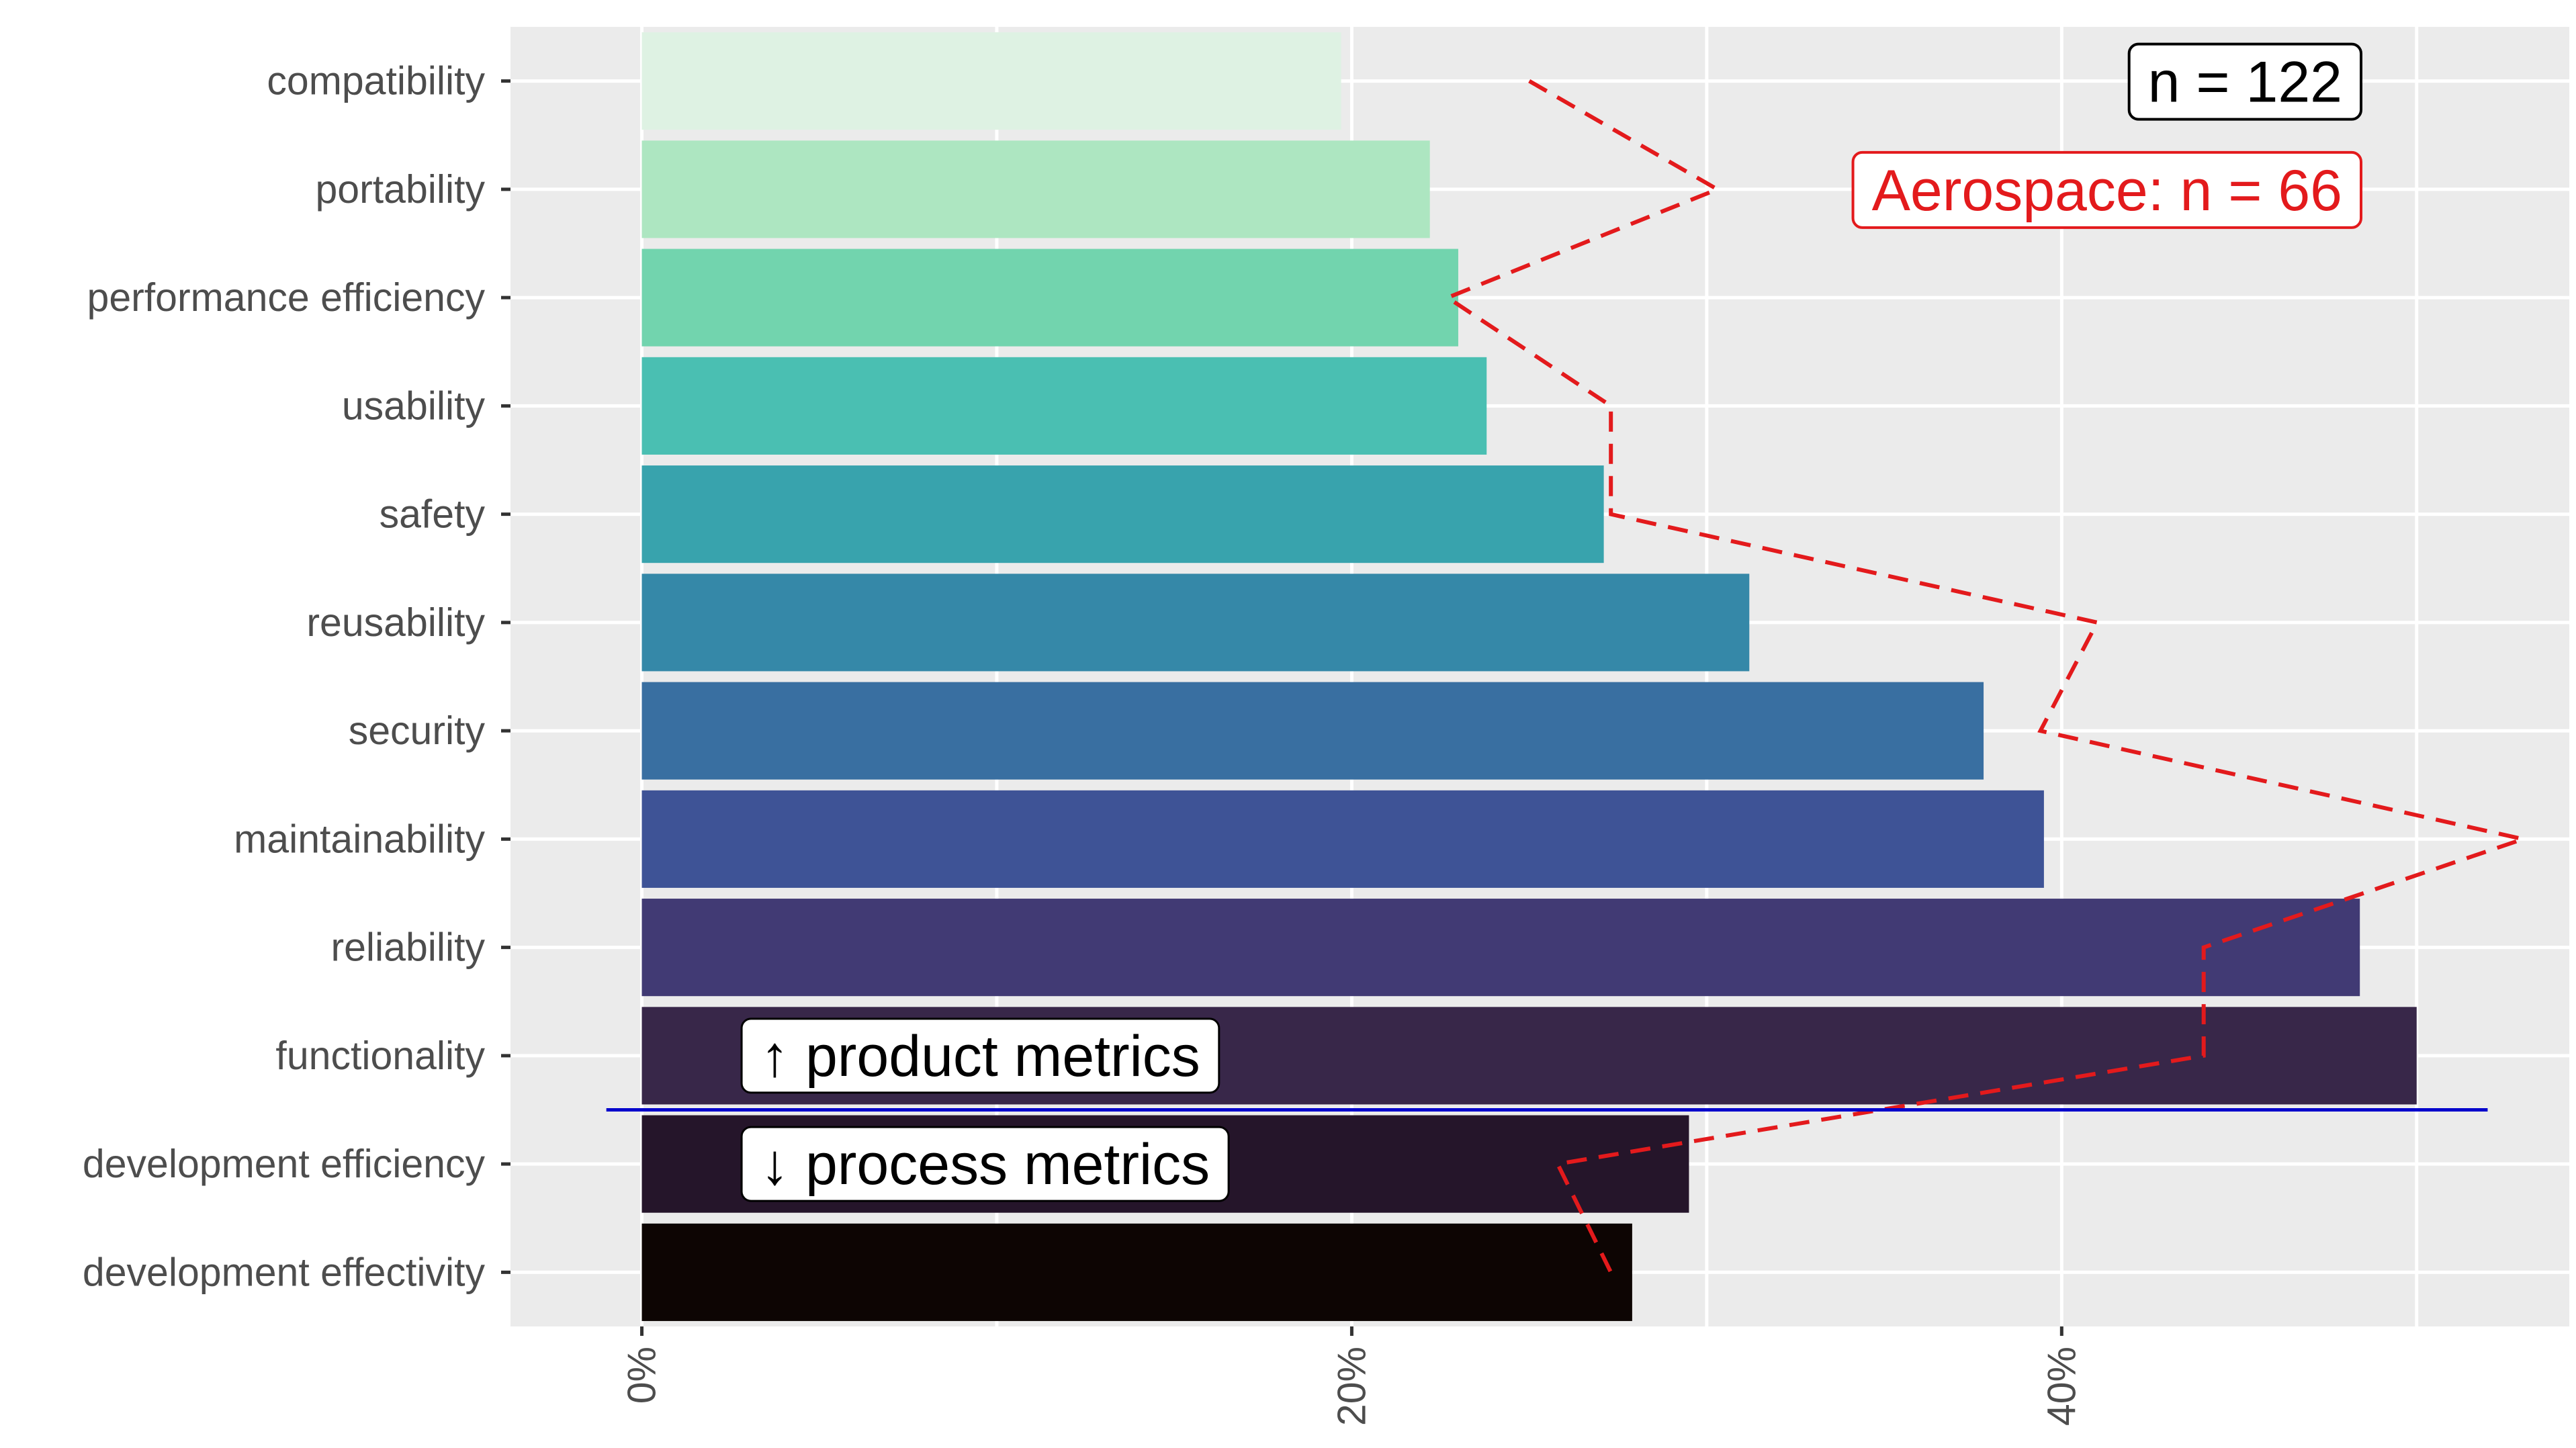 This screenshot has width=2576, height=1448. What do you see at coordinates (1064, 406) in the screenshot?
I see `bar-usability` at bounding box center [1064, 406].